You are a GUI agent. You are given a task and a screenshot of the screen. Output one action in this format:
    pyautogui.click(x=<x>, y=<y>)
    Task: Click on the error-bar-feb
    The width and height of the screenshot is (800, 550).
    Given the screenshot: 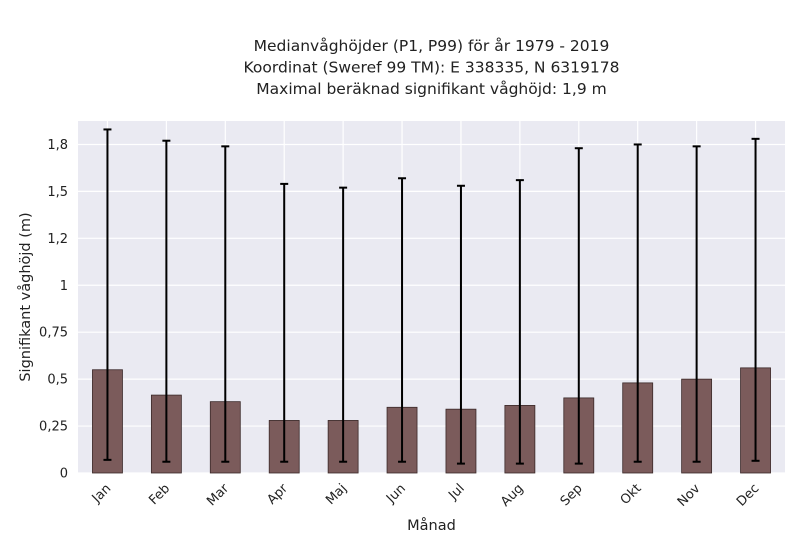 What is the action you would take?
    pyautogui.click(x=166, y=301)
    